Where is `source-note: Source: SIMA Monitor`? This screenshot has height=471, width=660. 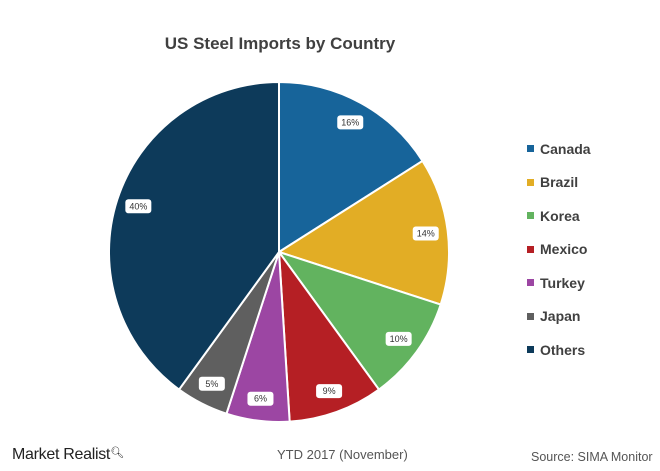 source-note: Source: SIMA Monitor is located at coordinates (592, 457).